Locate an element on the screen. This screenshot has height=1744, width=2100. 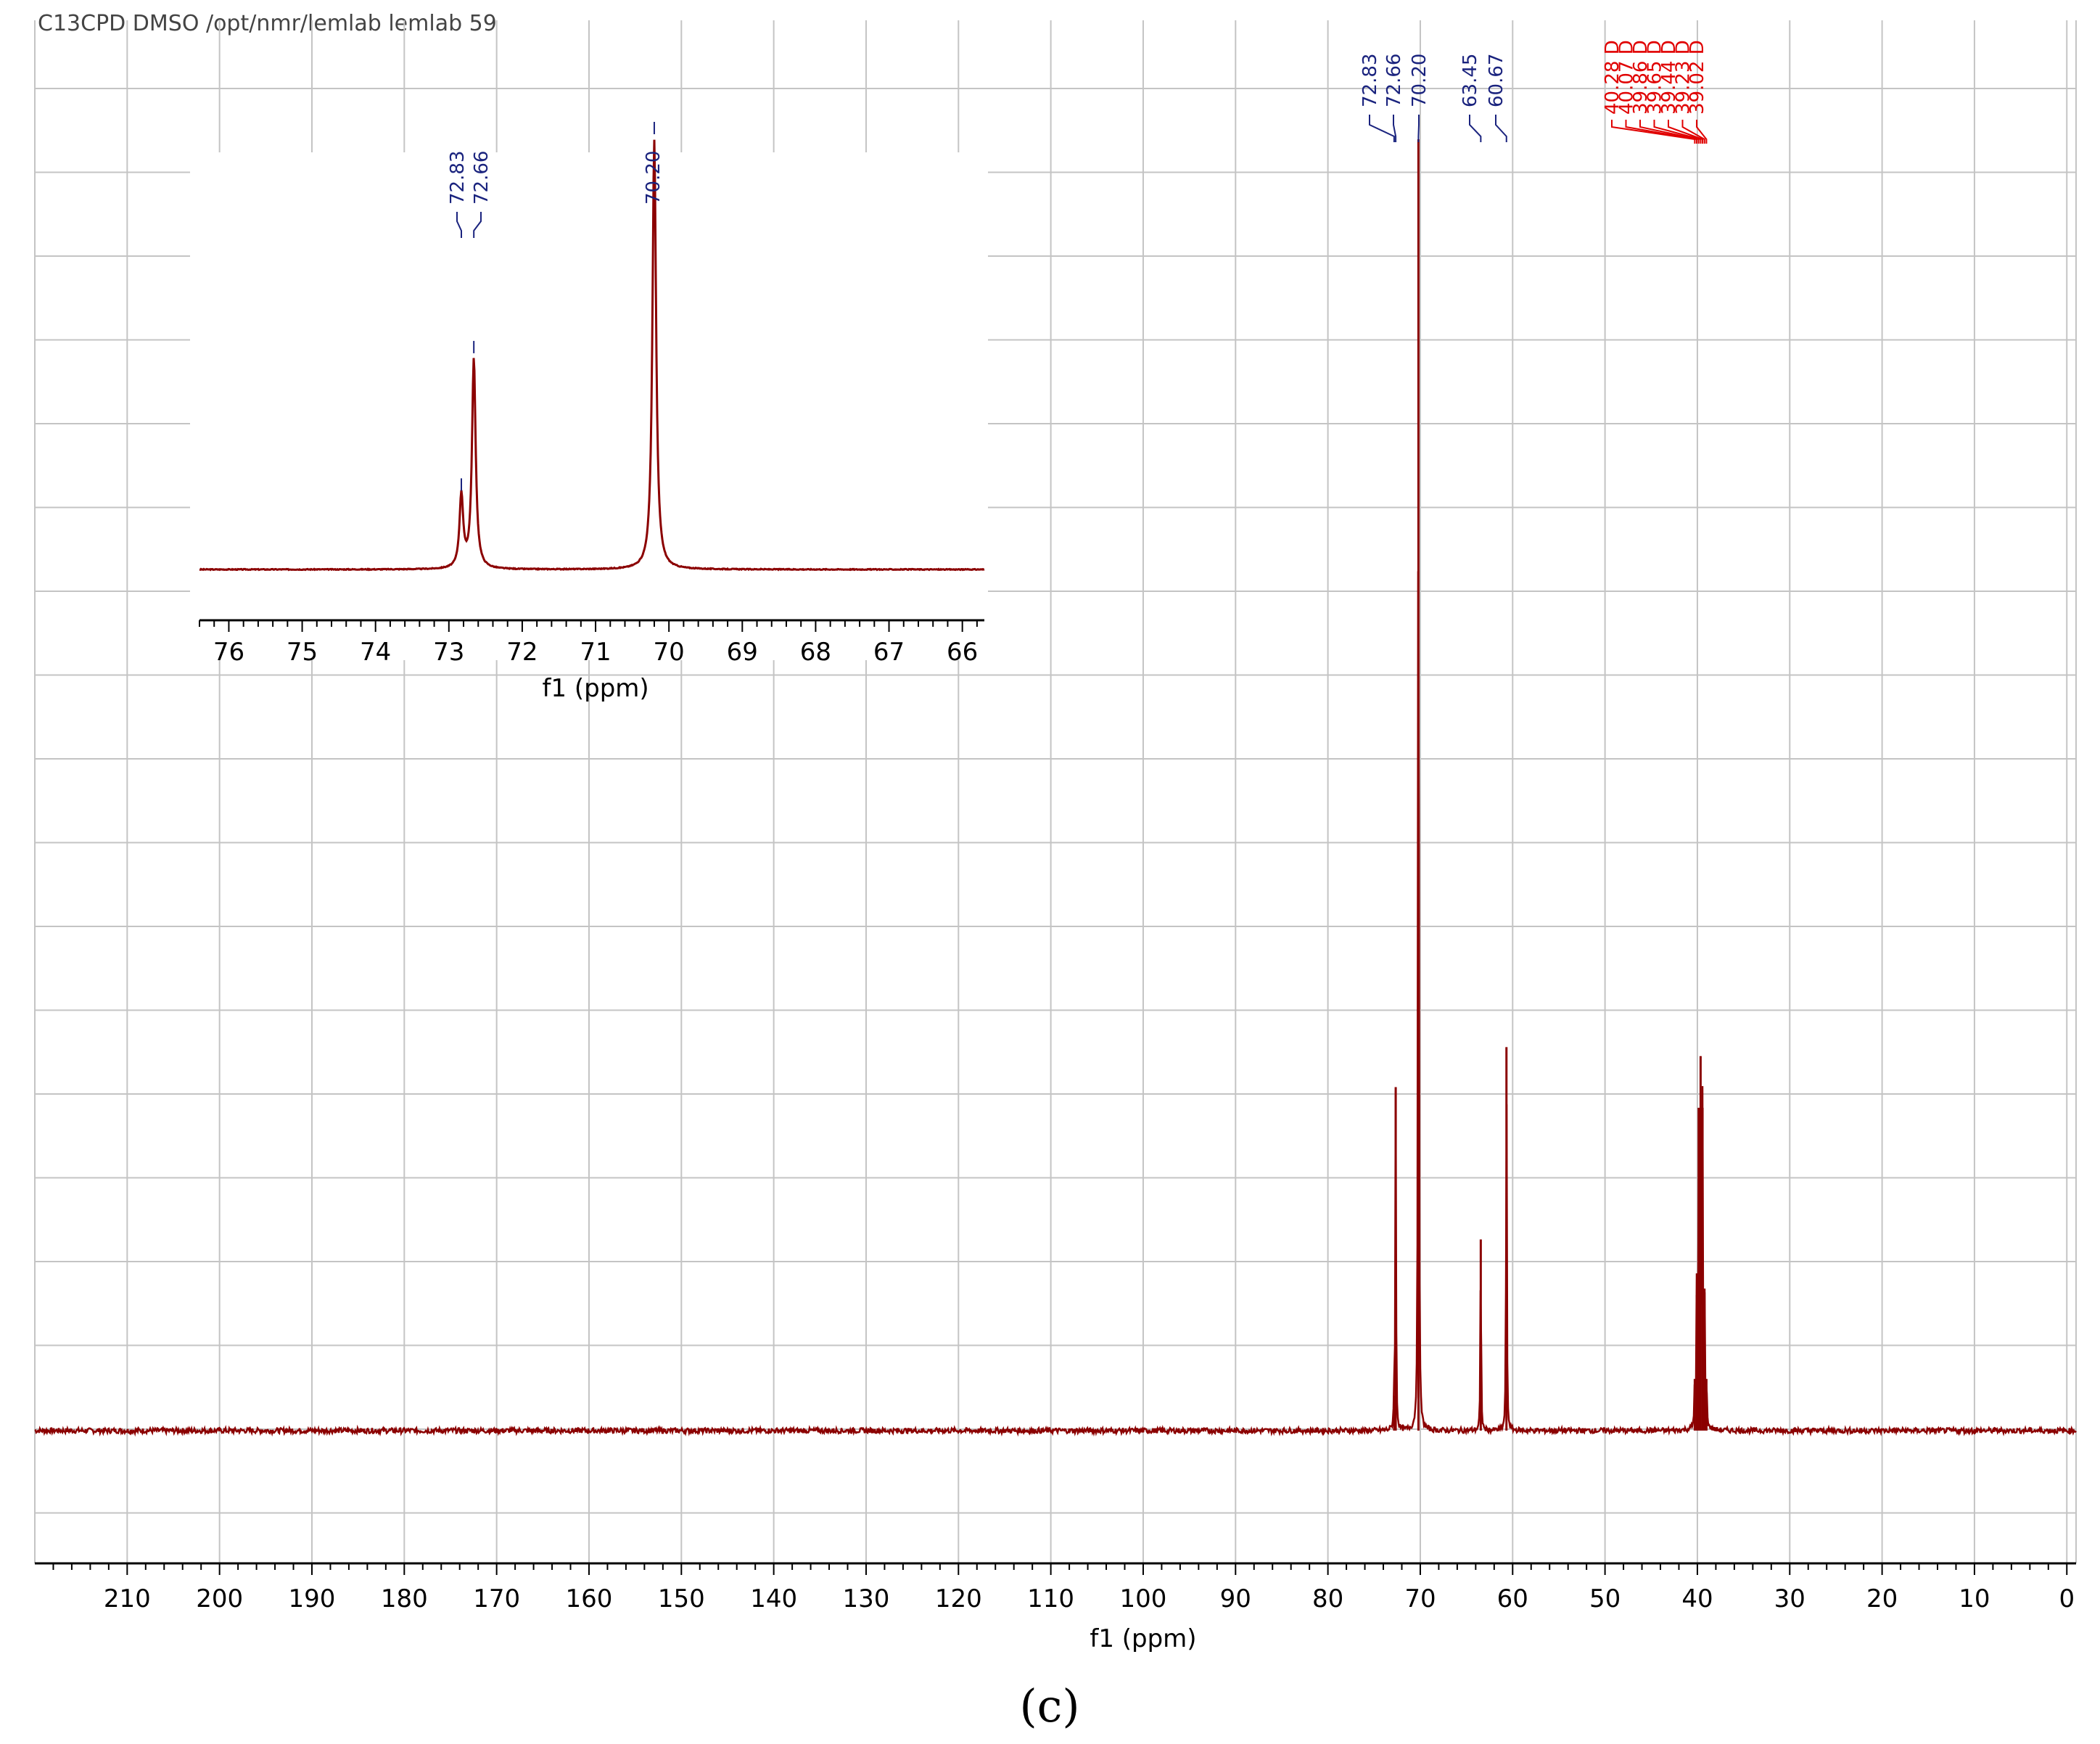
x-tick-label-30: 30 is located at coordinates (1789, 1598).